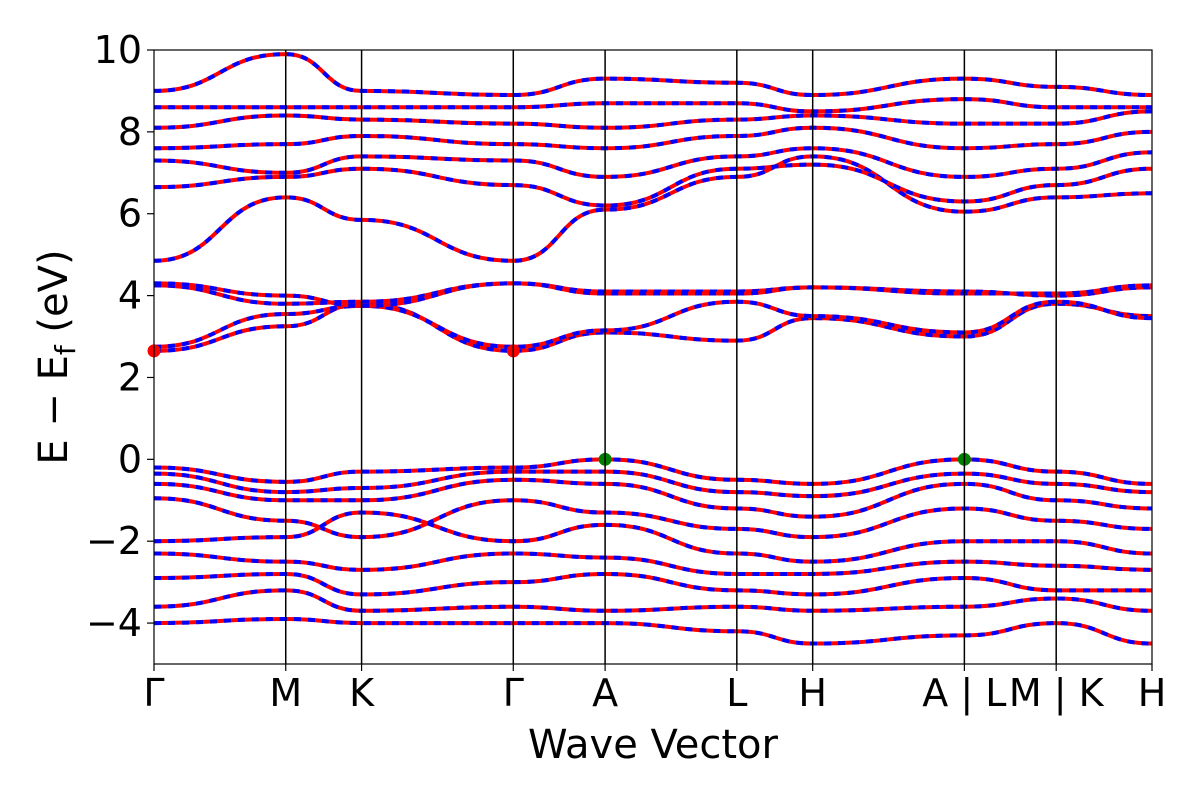  Describe the element at coordinates (65, 349) in the screenshot. I see `y-axis-label-subscript: f` at that location.